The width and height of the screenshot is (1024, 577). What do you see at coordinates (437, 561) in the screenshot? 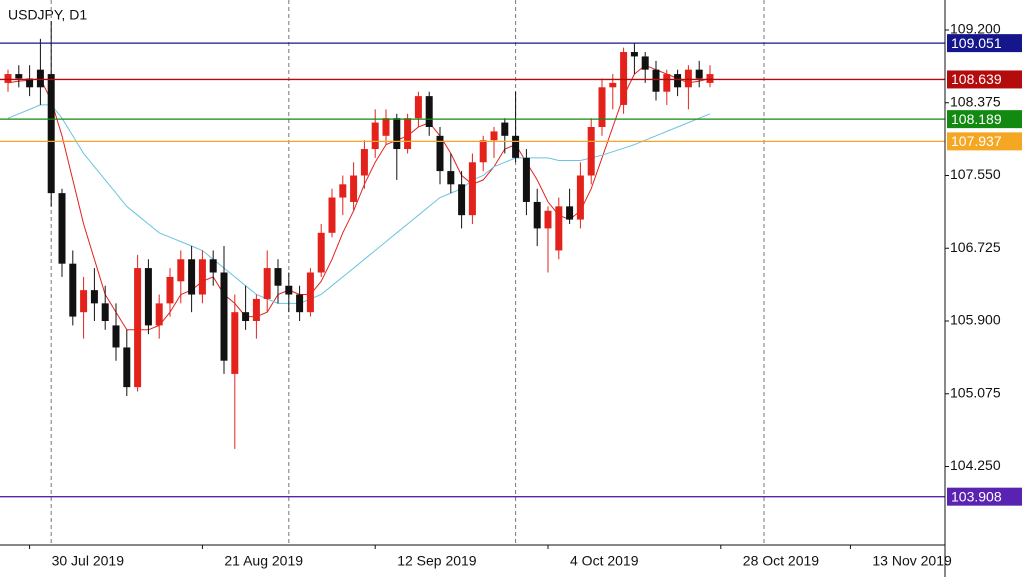
I see `x-tick-label: 12 Sep 2019` at bounding box center [437, 561].